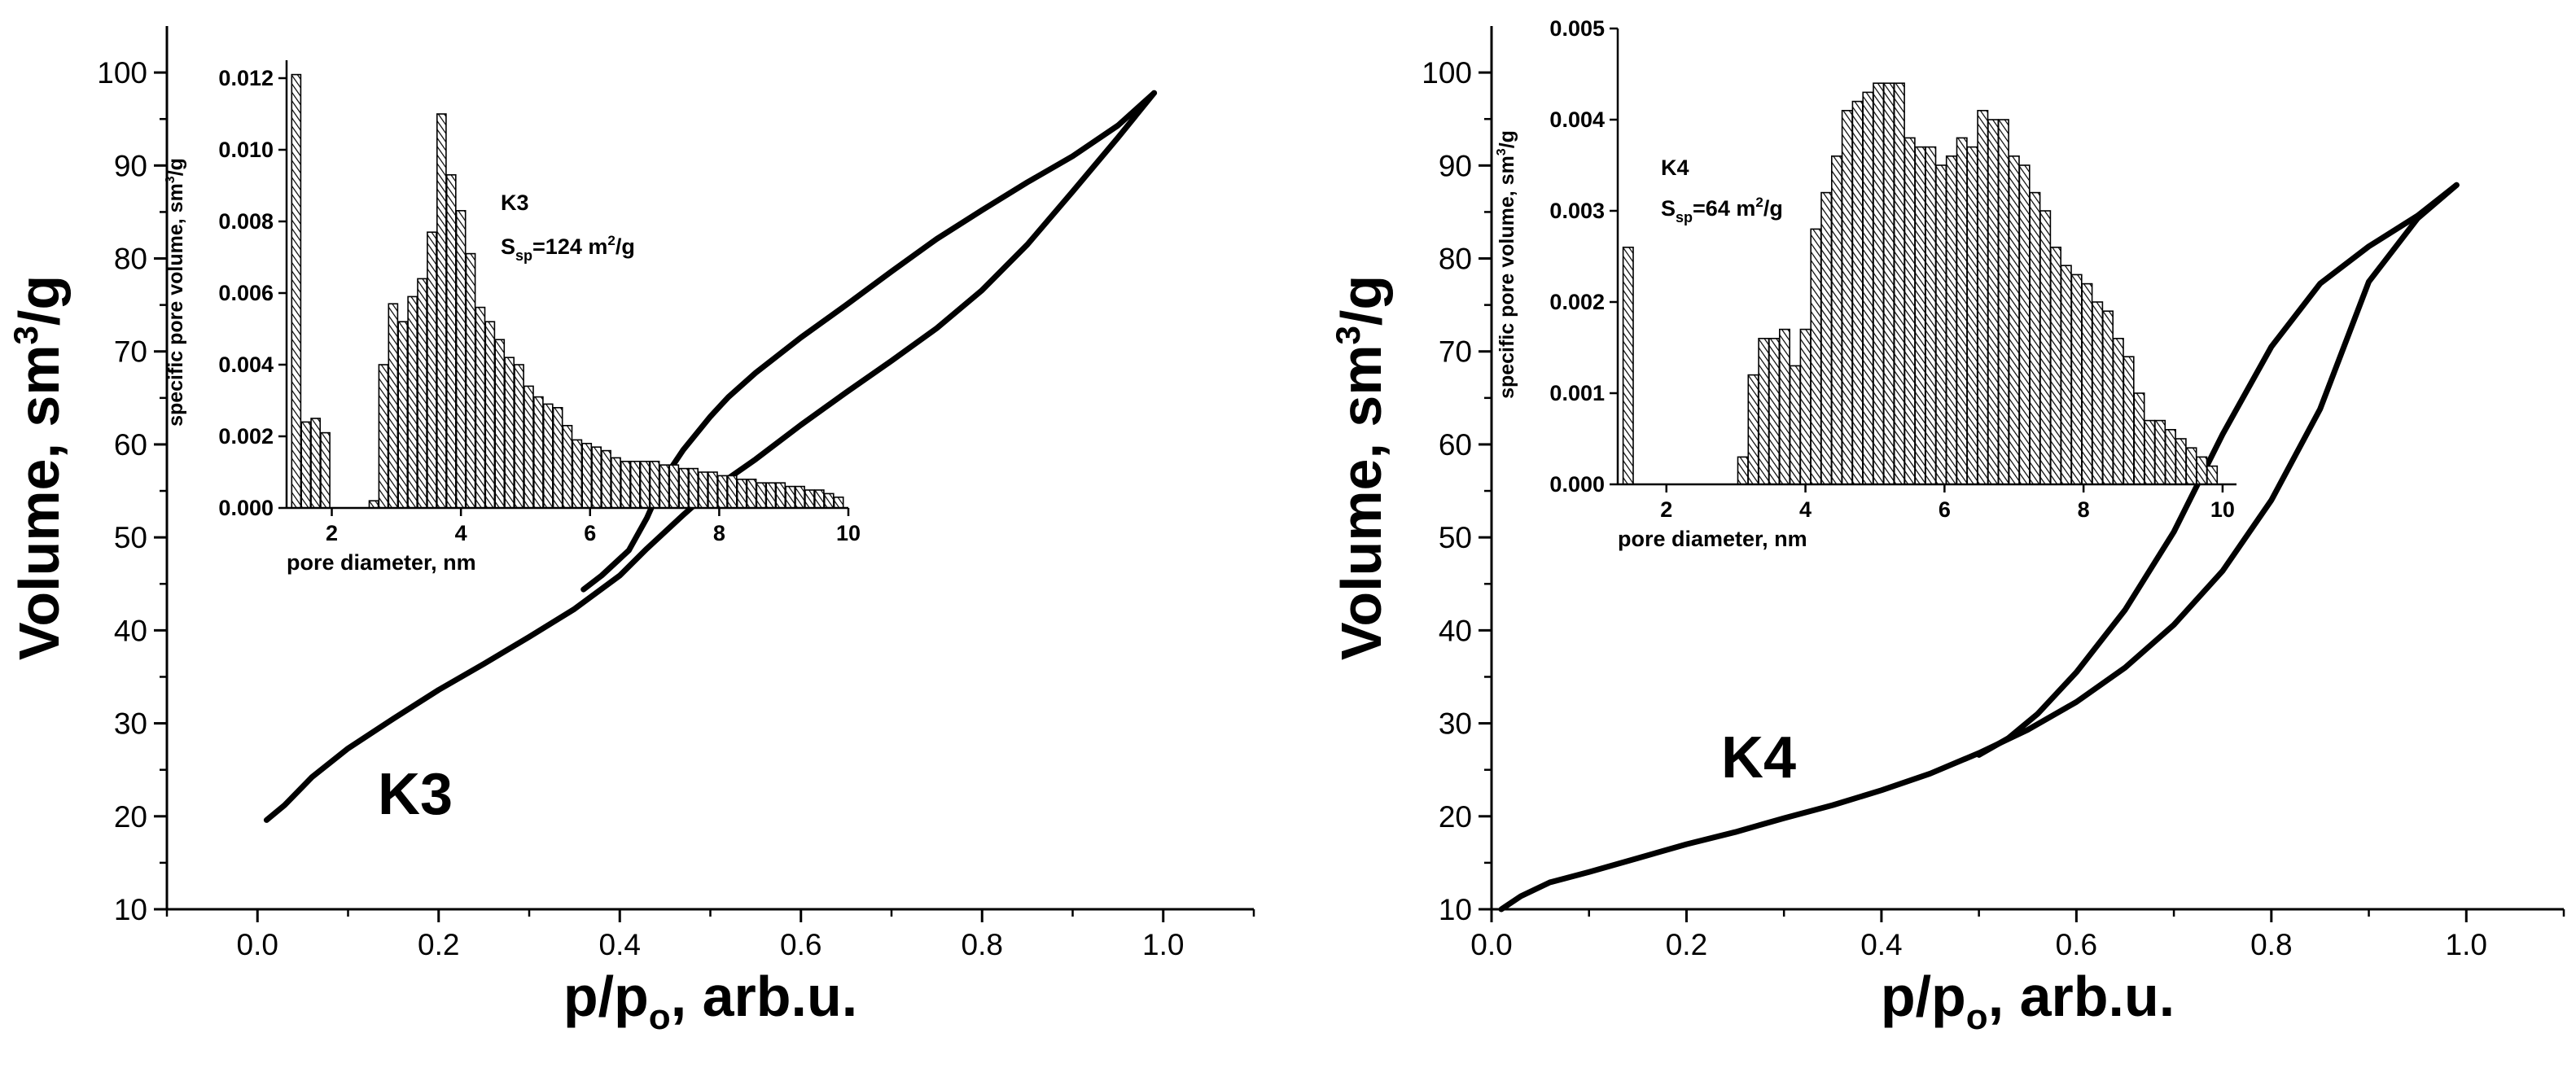  Describe the element at coordinates (1447, 73) in the screenshot. I see `y-tick-label: 100` at that location.